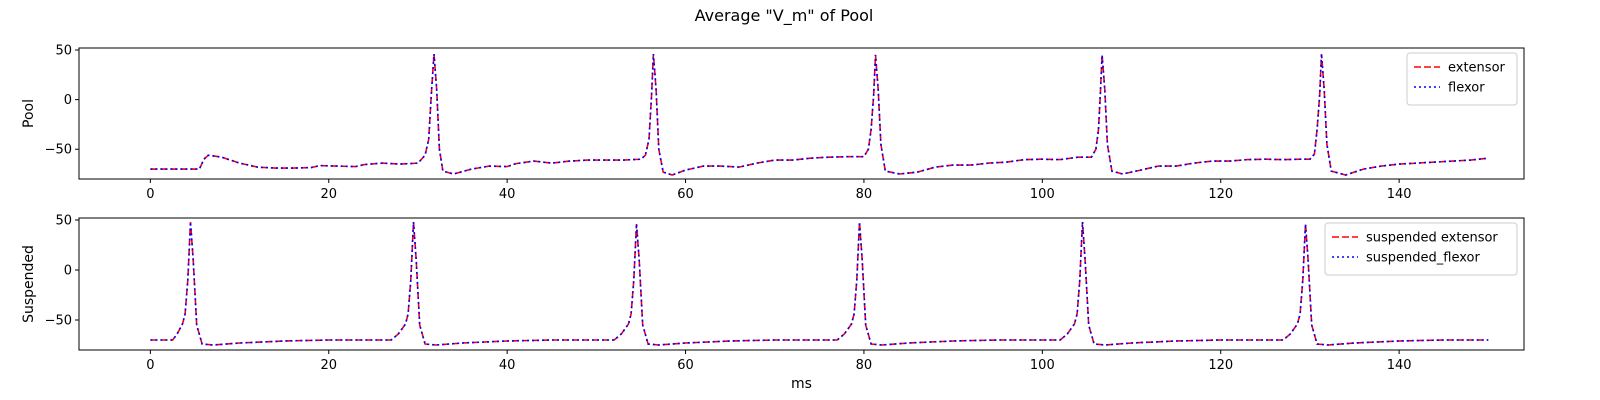  What do you see at coordinates (29, 284) in the screenshot?
I see `y-axis-label: Suspended` at bounding box center [29, 284].